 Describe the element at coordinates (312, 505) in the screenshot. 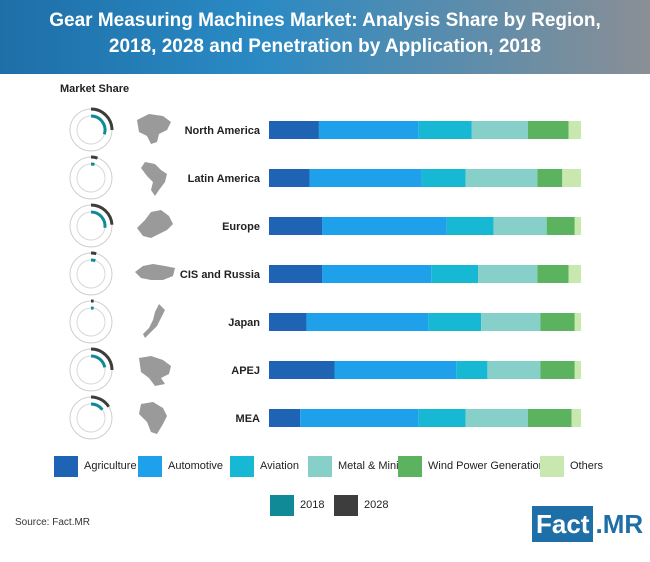

I see `ring-legend-label-2018: 2018` at that location.